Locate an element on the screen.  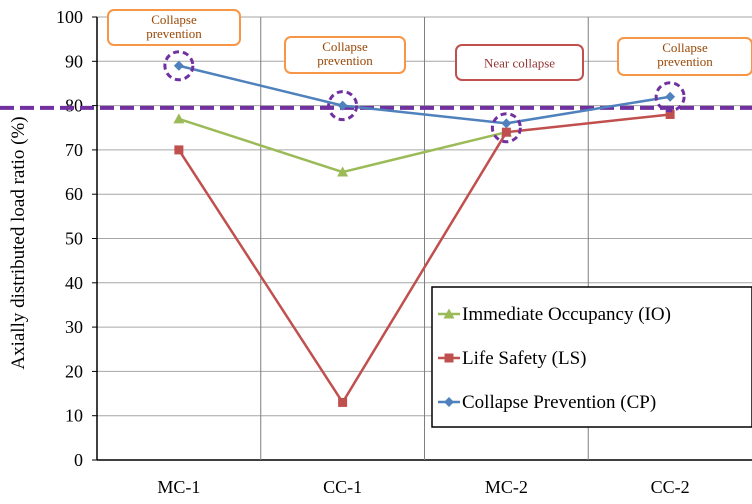
circled-points-layer is located at coordinates (424, 97).